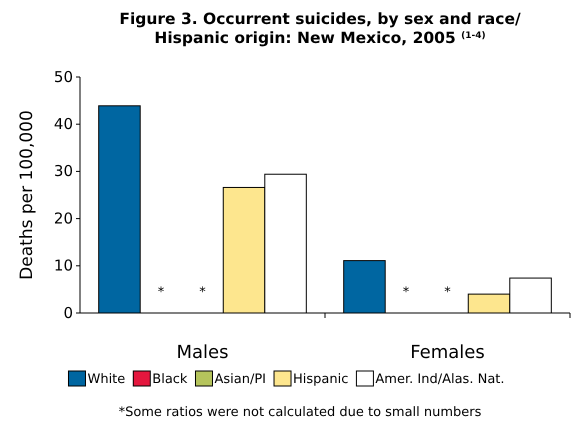 The height and width of the screenshot is (436, 573). What do you see at coordinates (63, 265) in the screenshot?
I see `y-tick-label: 10` at bounding box center [63, 265].